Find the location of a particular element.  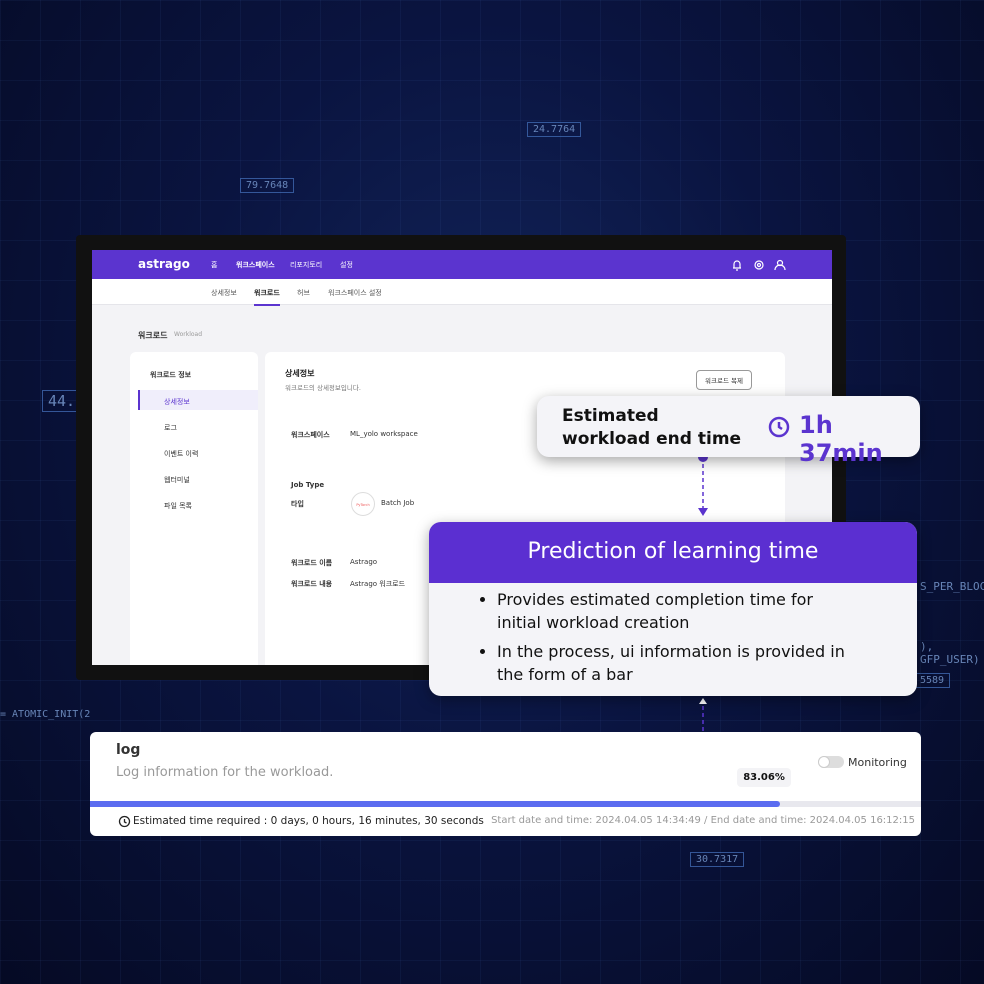

bg-label: 30.7317 is located at coordinates (717, 859).